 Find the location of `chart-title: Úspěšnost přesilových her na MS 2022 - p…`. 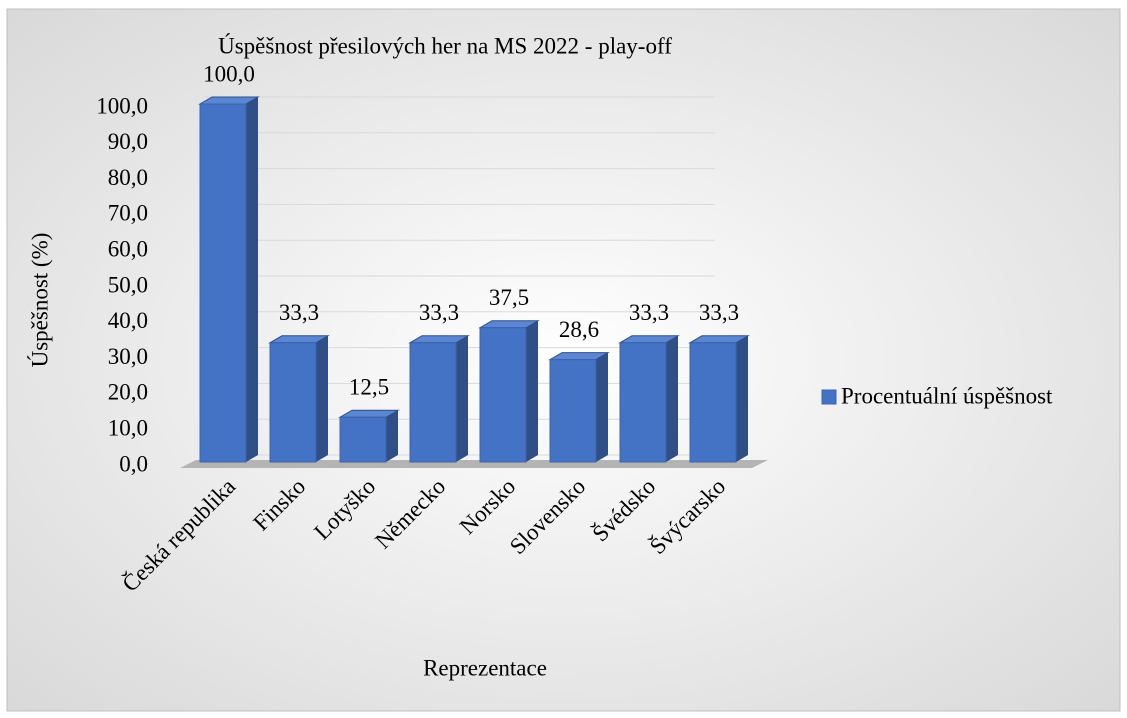

chart-title: Úspěšnost přesilových her na MS 2022 - p… is located at coordinates (445, 45).